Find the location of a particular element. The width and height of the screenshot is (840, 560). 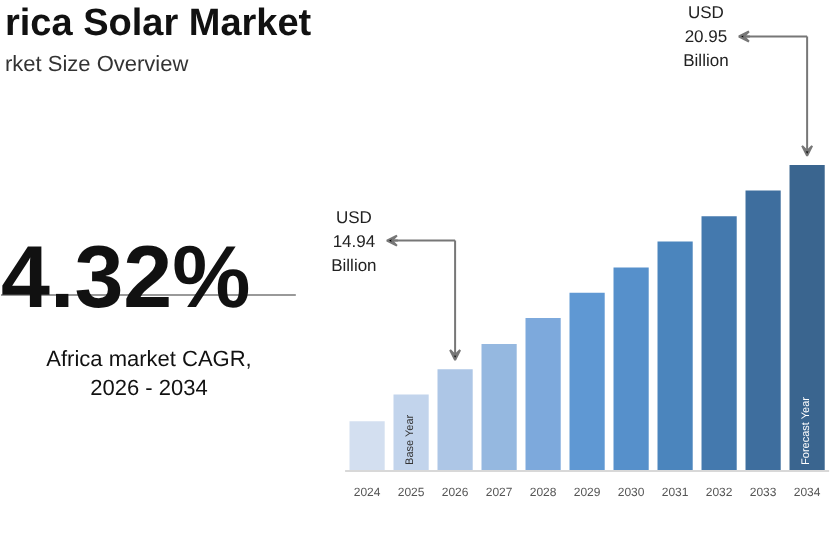

annotation: USD 14.94 Billion is located at coordinates (354, 240).